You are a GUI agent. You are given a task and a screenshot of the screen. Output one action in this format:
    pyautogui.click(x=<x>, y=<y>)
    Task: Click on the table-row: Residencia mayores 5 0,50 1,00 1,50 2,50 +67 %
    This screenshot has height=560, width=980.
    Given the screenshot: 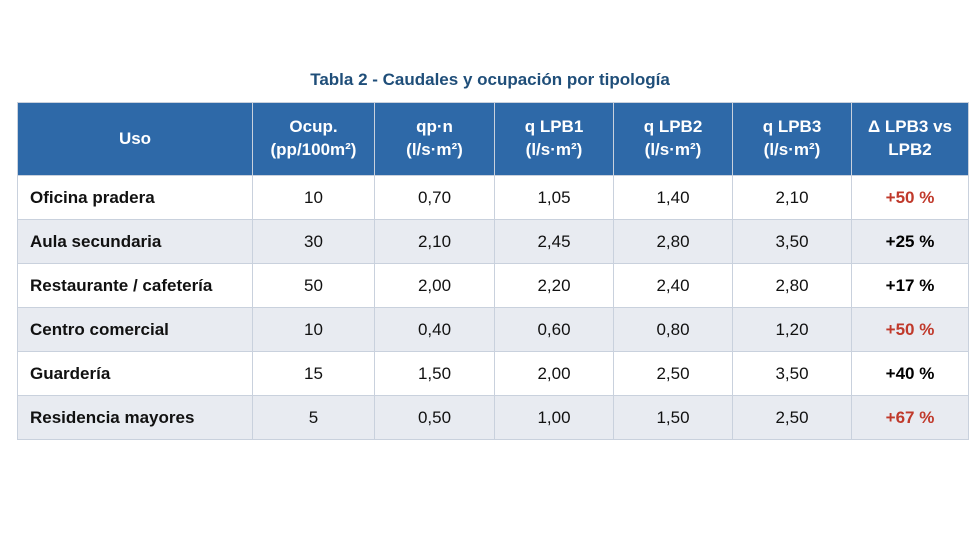 What is the action you would take?
    pyautogui.click(x=493, y=417)
    